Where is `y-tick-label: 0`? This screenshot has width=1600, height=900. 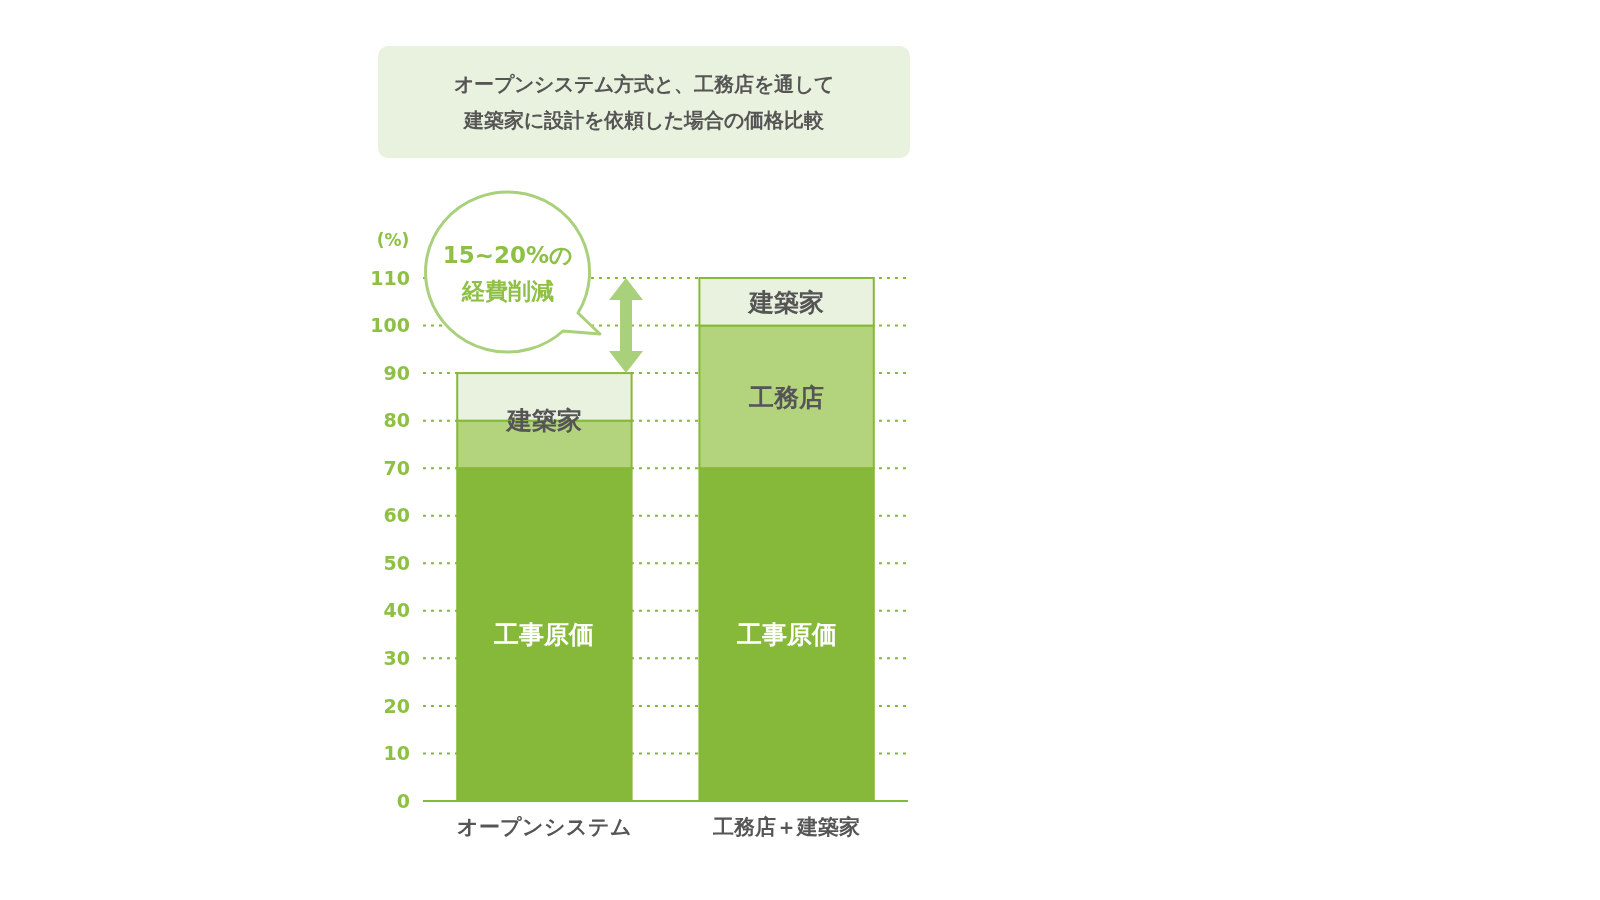 y-tick-label: 0 is located at coordinates (403, 800).